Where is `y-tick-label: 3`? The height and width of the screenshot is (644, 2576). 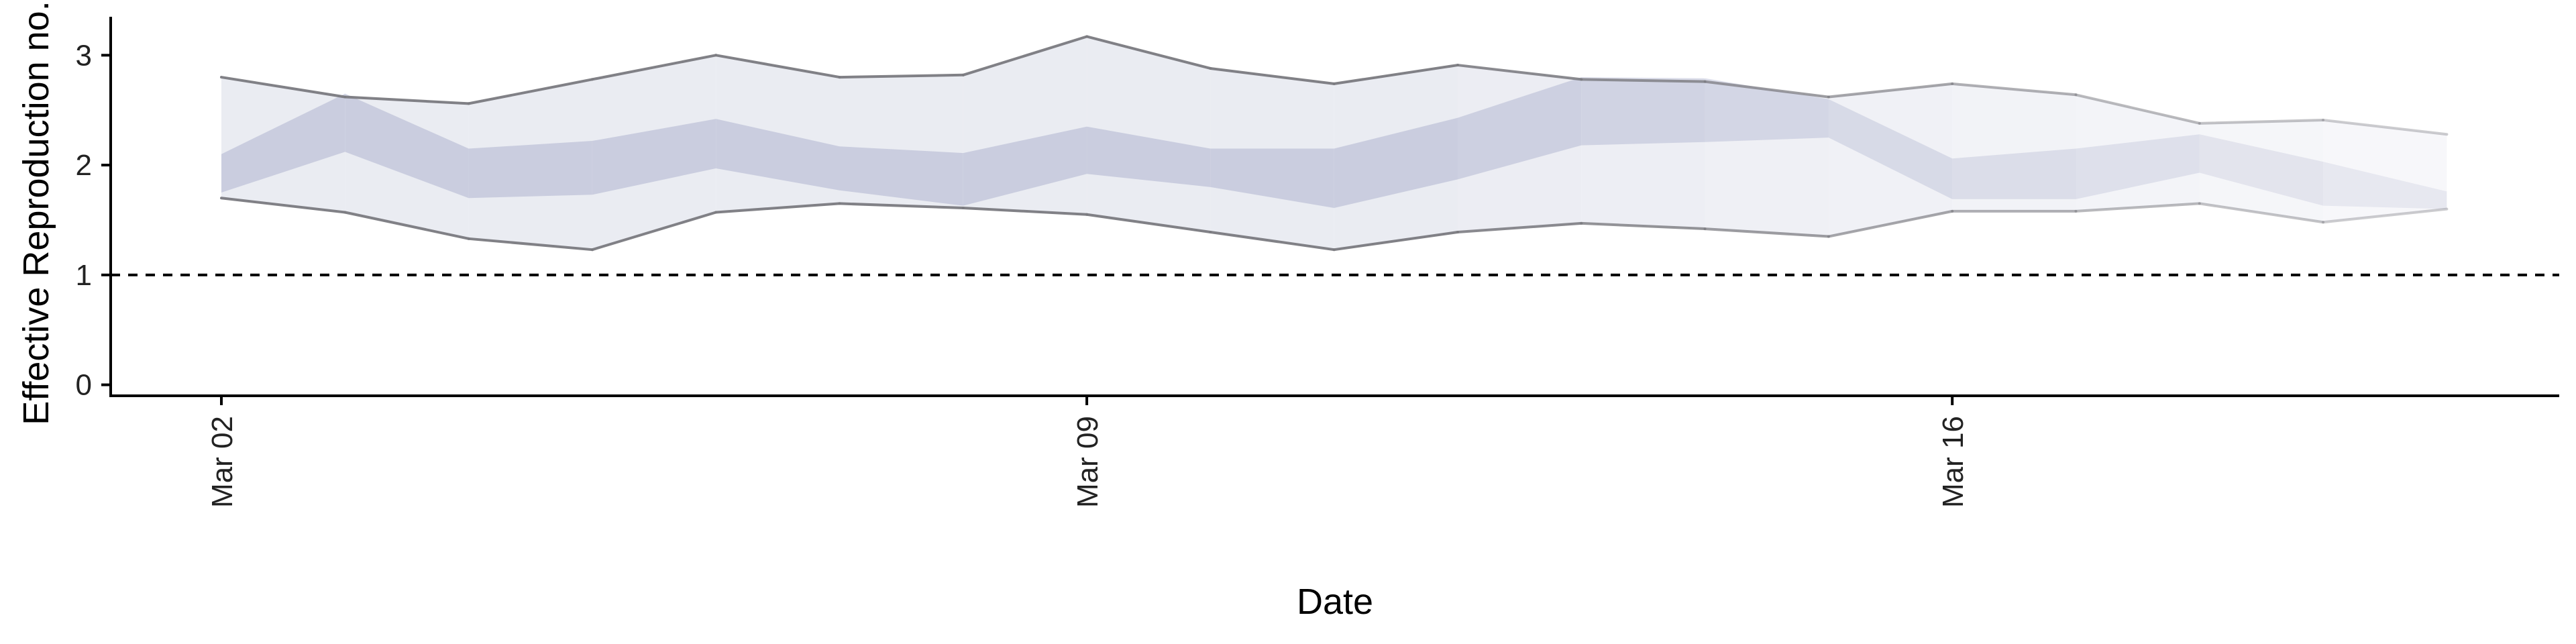
y-tick-label: 3 is located at coordinates (84, 55).